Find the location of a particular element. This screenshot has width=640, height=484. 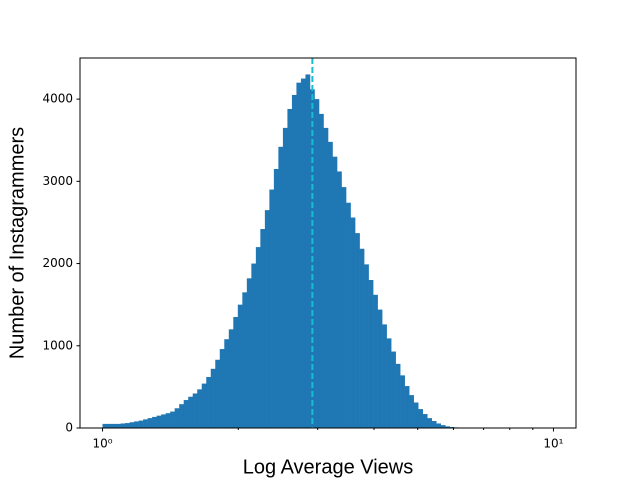

x-axis-label: Log Average Views is located at coordinates (328, 467).